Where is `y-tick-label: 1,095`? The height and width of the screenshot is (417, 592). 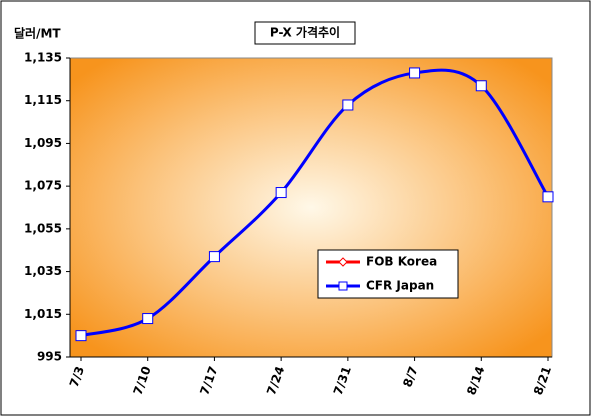
y-tick-label: 1,095 is located at coordinates (43, 143).